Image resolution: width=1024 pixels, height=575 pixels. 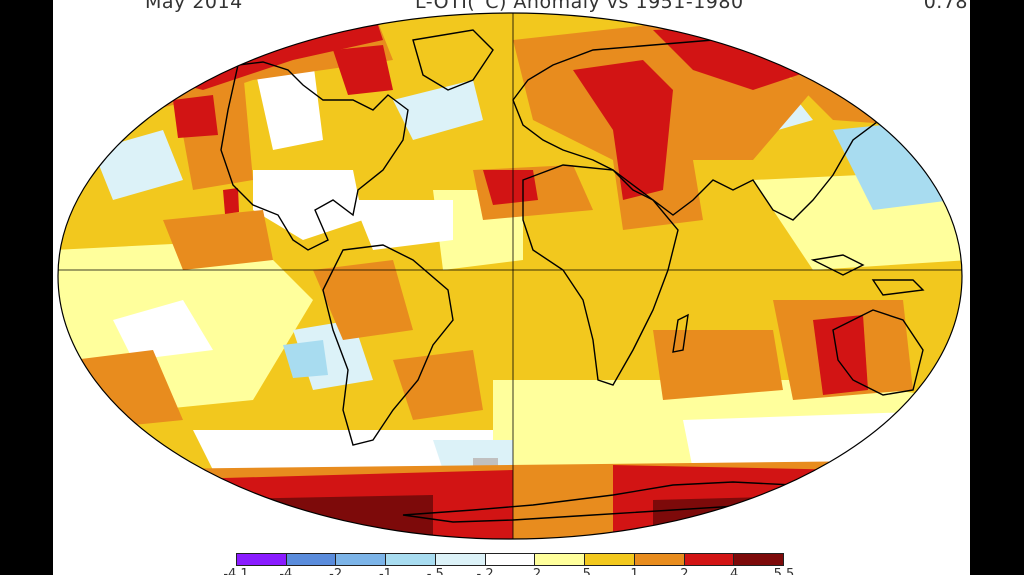 What do you see at coordinates (435, 571) in the screenshot?
I see `legend-tick-label: -.5` at bounding box center [435, 571].